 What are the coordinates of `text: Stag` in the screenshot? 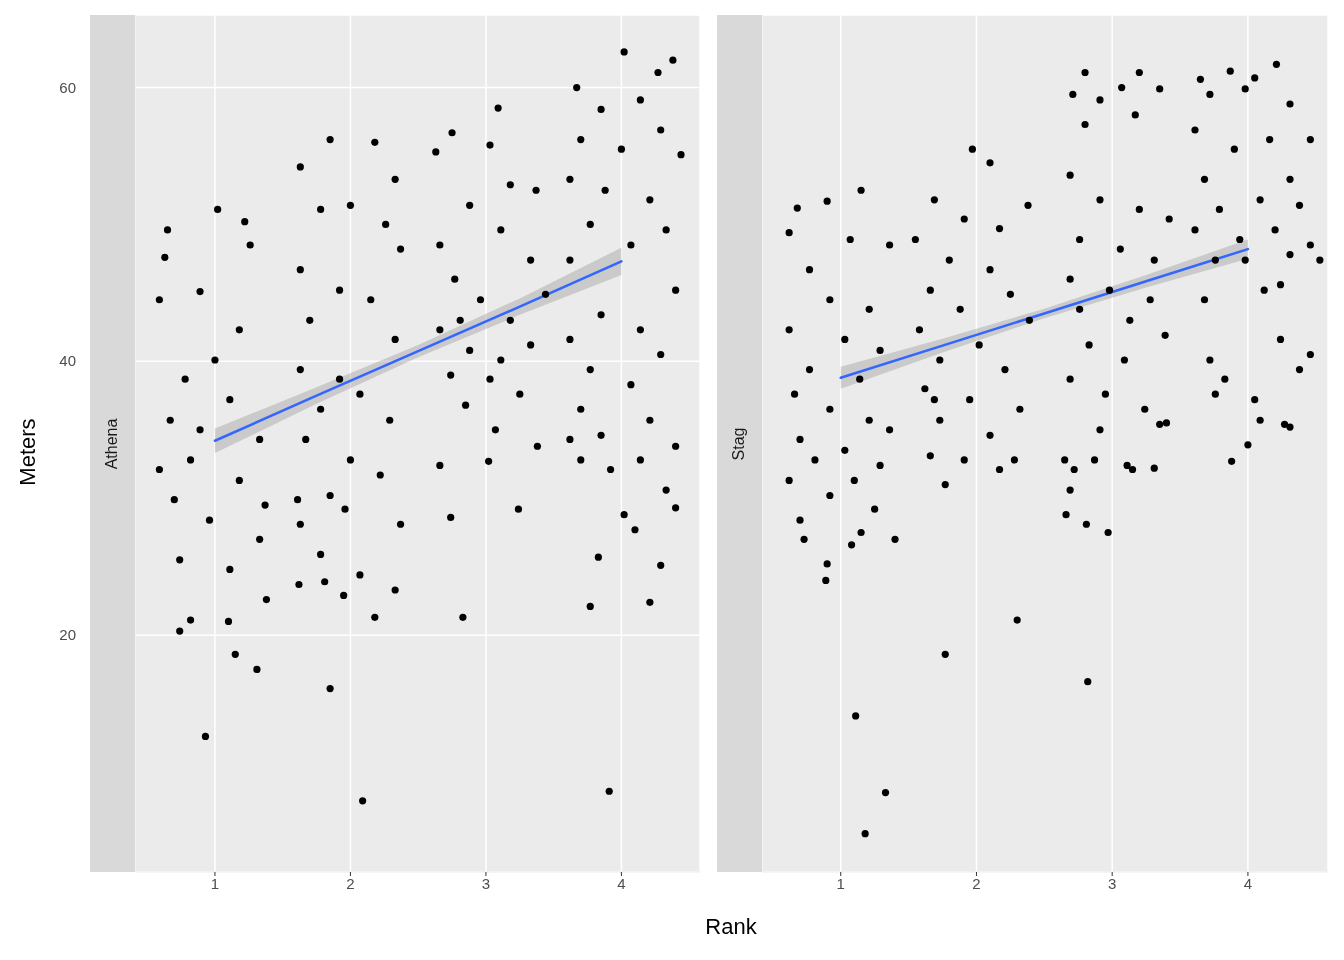 It's located at (739, 443).